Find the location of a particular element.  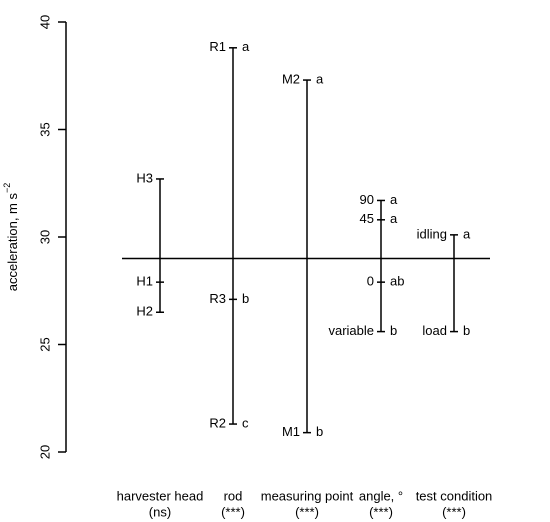

factor-name: measuring point is located at coordinates (307, 495).